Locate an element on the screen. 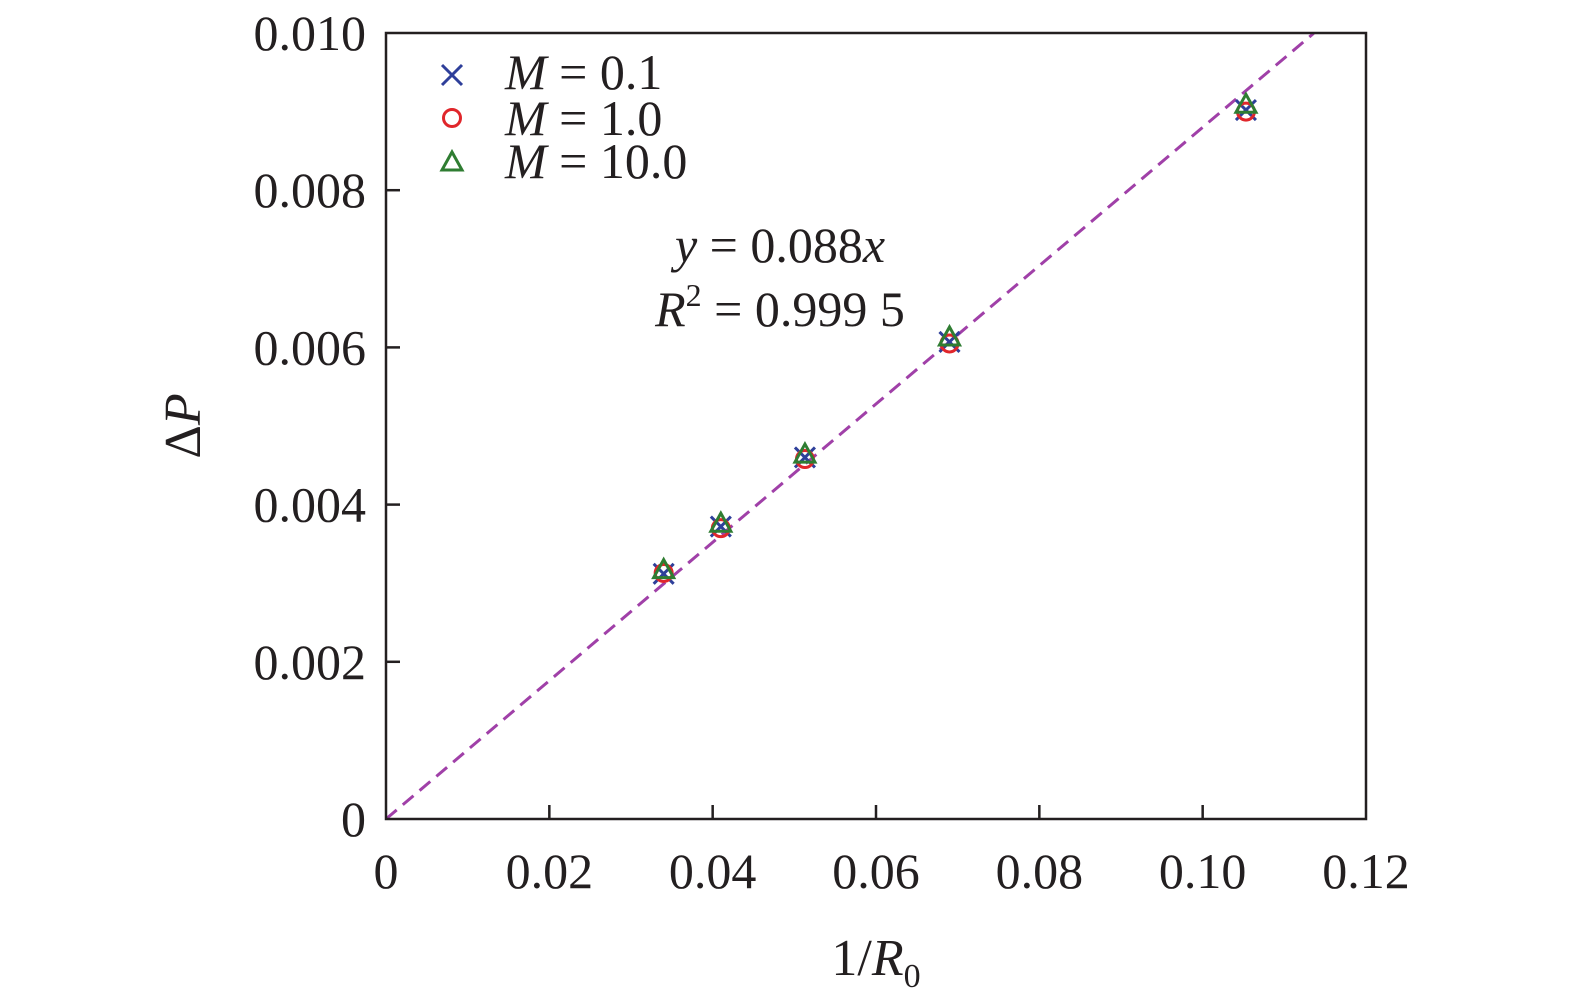 The height and width of the screenshot is (1005, 1575). legend-label-m-0.1: M = 0.1 is located at coordinates (583, 72).